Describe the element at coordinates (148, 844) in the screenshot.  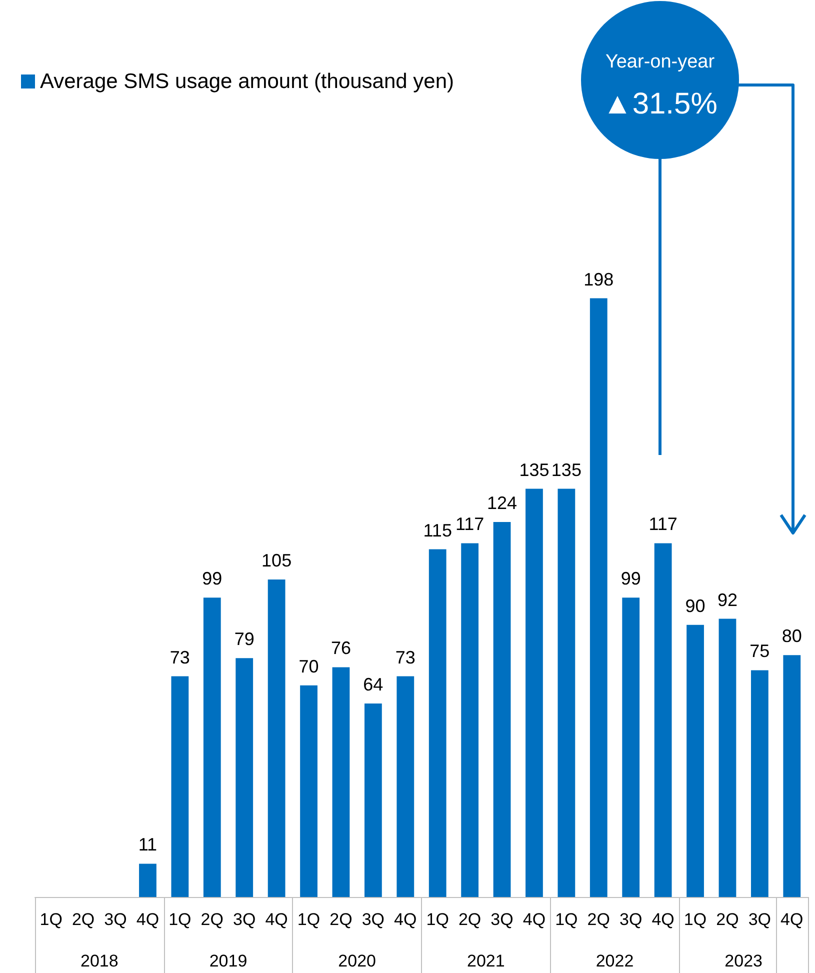
I see `data-label: 11` at that location.